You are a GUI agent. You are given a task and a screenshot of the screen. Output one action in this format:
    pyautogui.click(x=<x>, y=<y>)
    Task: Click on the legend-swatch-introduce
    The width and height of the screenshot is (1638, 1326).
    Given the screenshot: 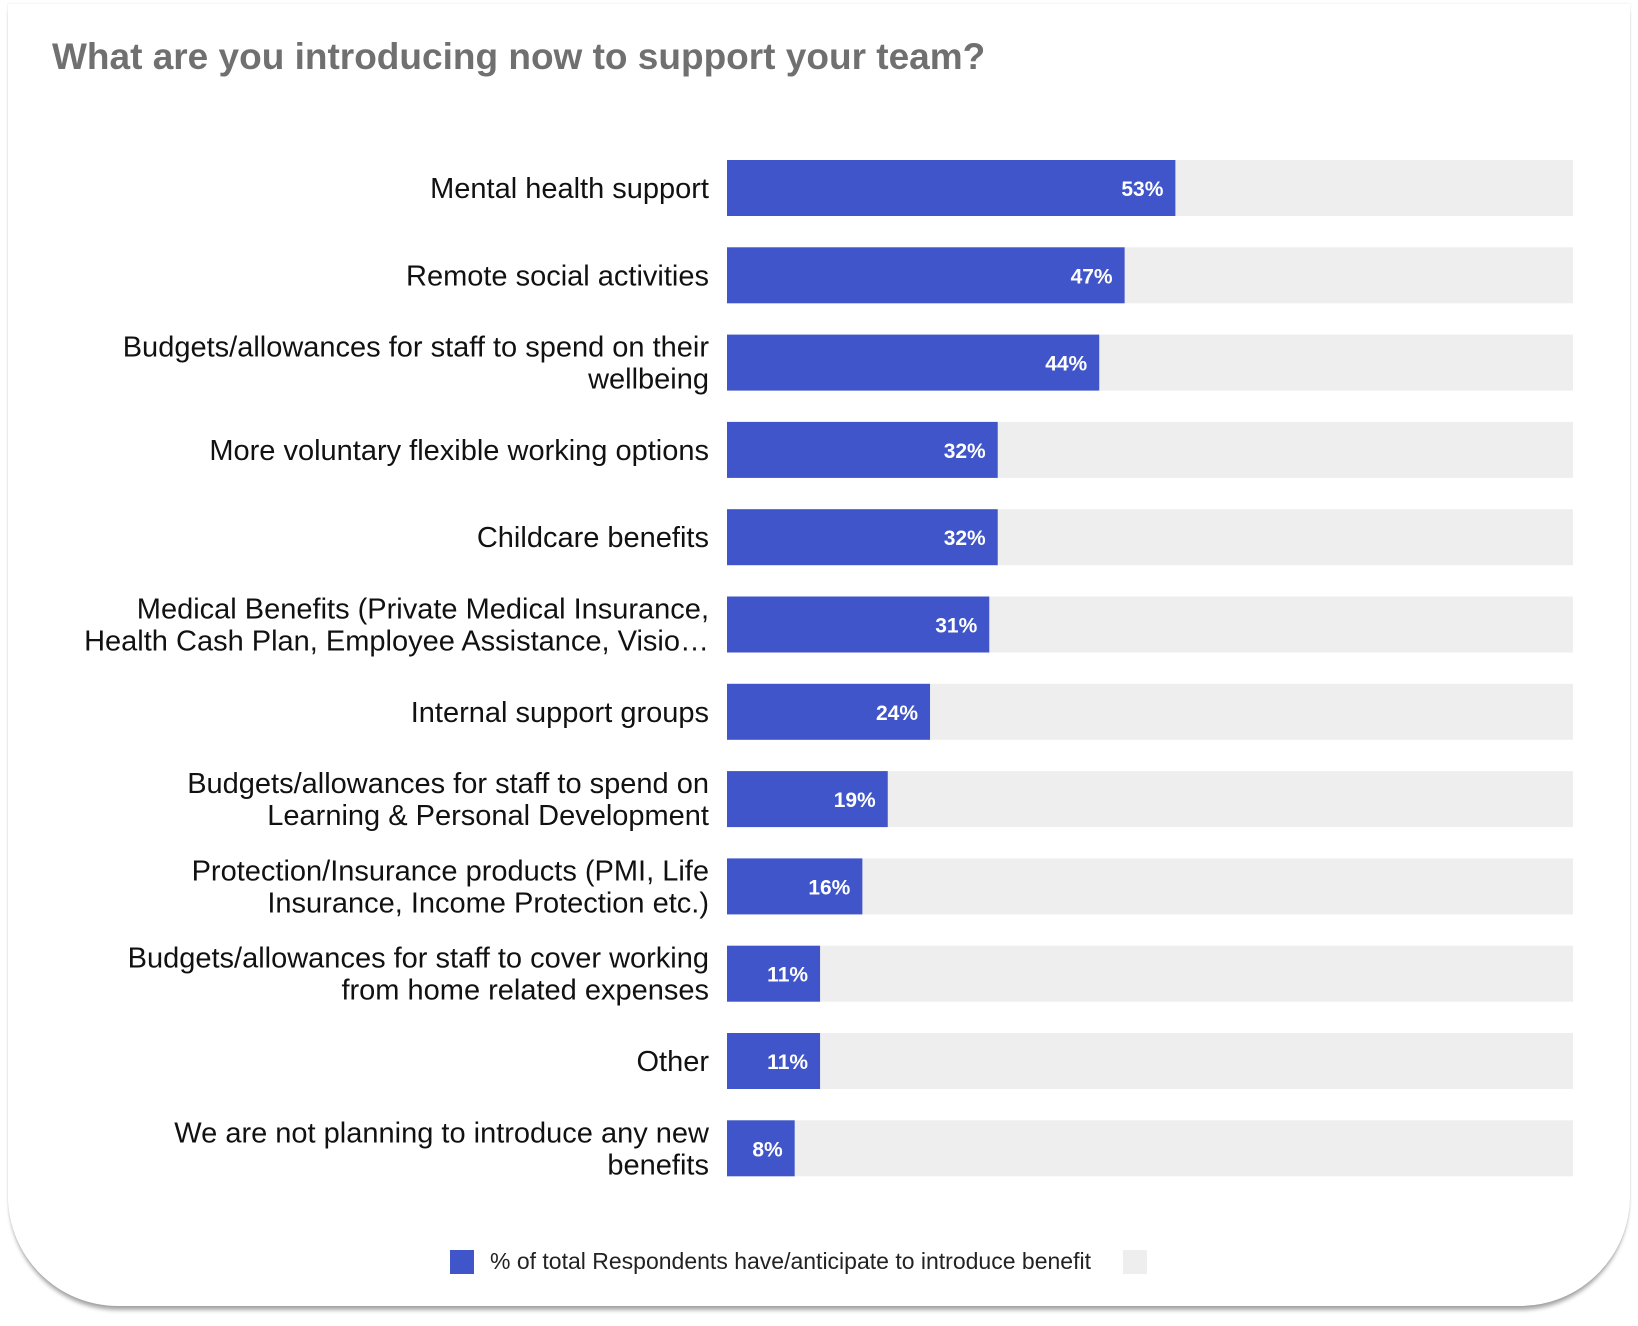 What is the action you would take?
    pyautogui.click(x=462, y=1261)
    